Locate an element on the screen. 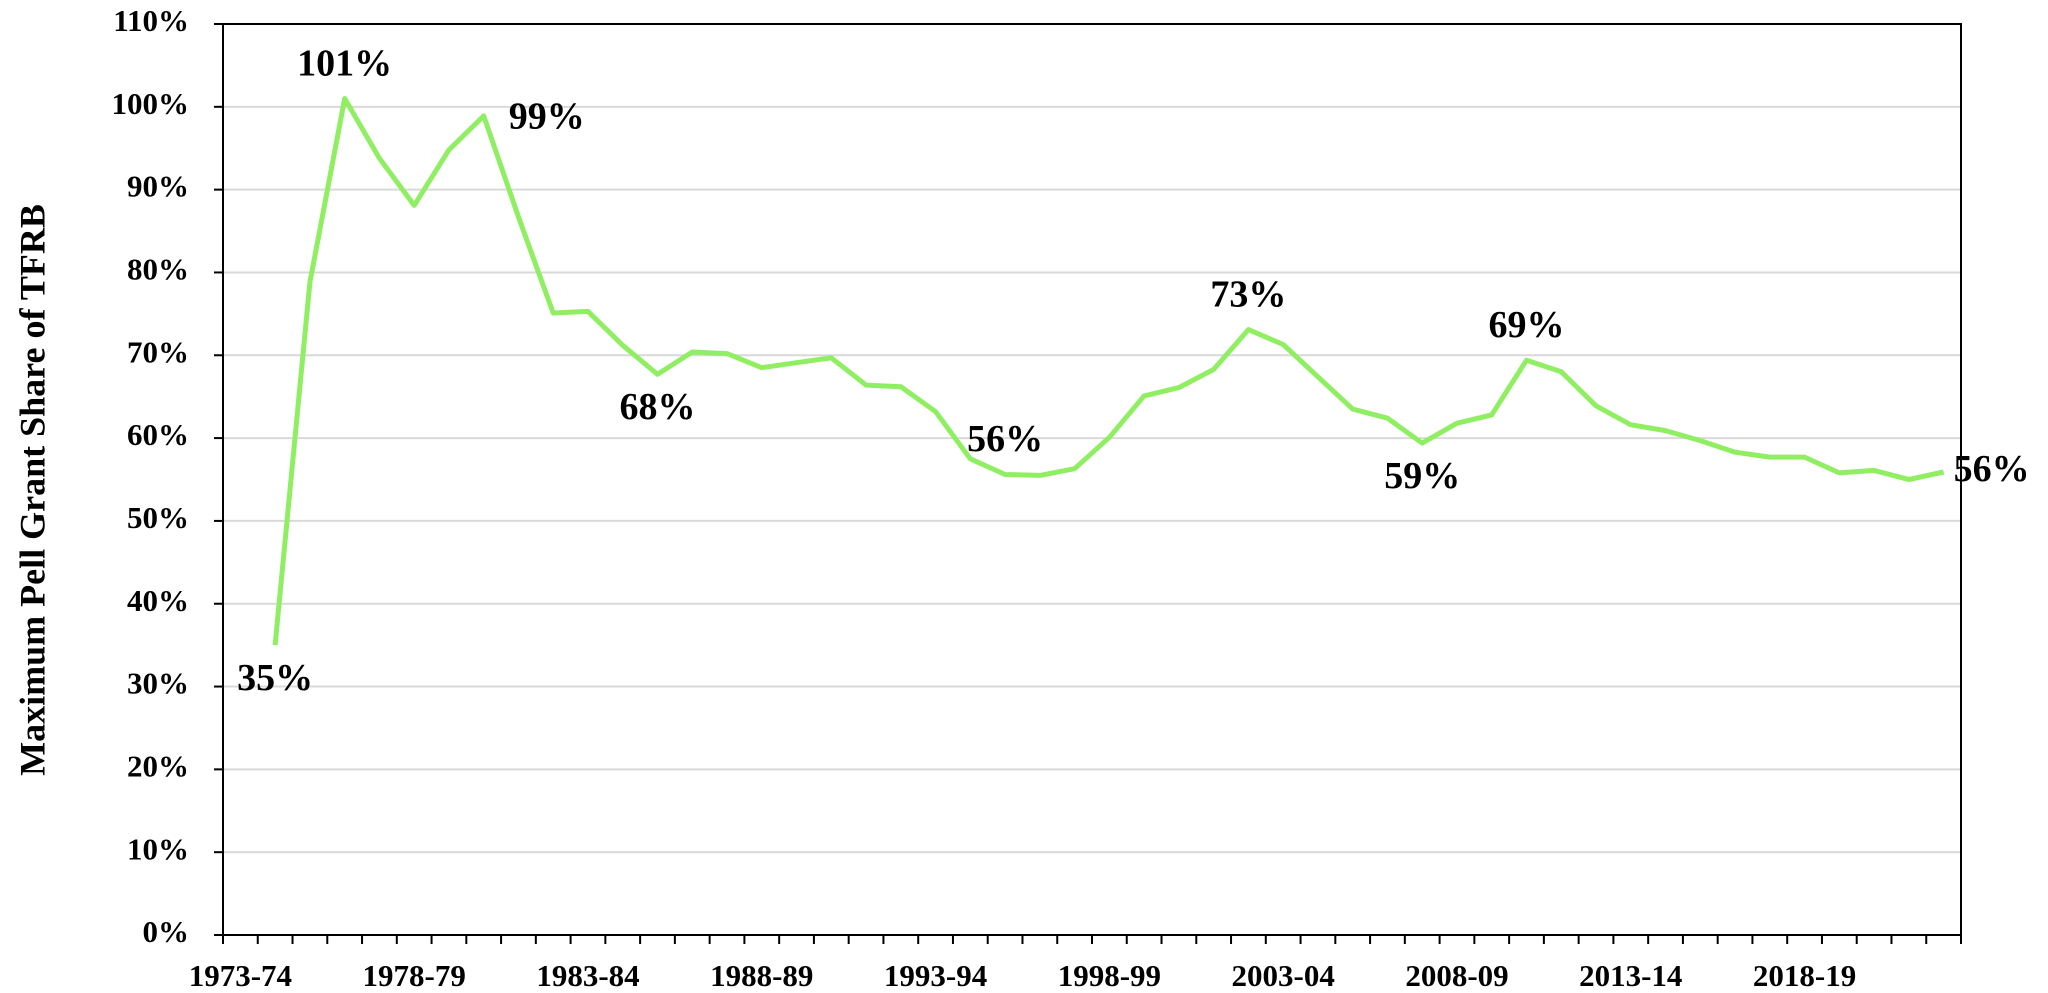 This screenshot has width=2048, height=993. data-label: 59% is located at coordinates (1422, 476).